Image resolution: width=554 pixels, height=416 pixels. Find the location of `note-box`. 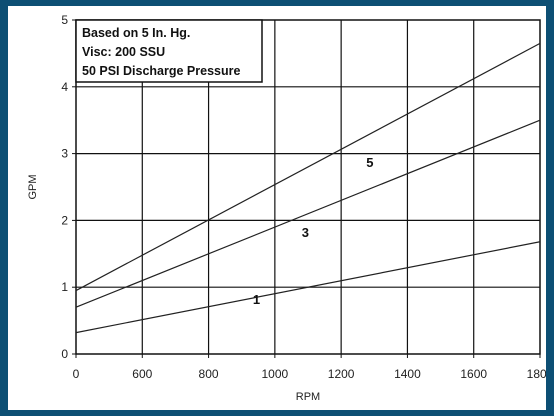

note-box is located at coordinates (169, 51).